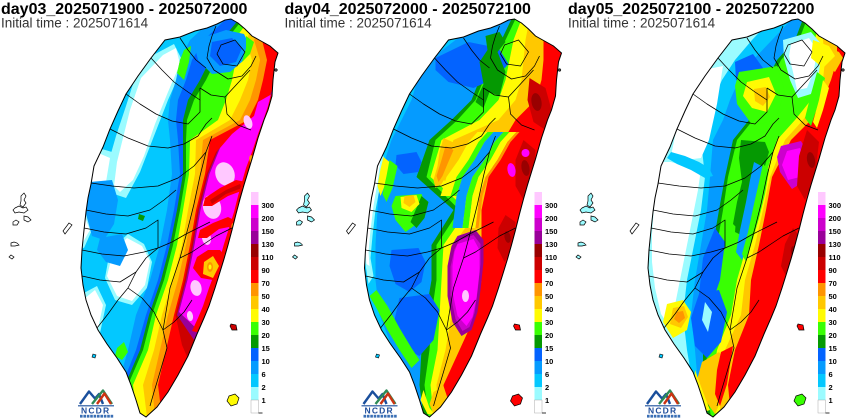 The image size is (850, 420). Describe the element at coordinates (408, 9) in the screenshot. I see `svg-text: day04_2025072000 - 2025072100` at that location.